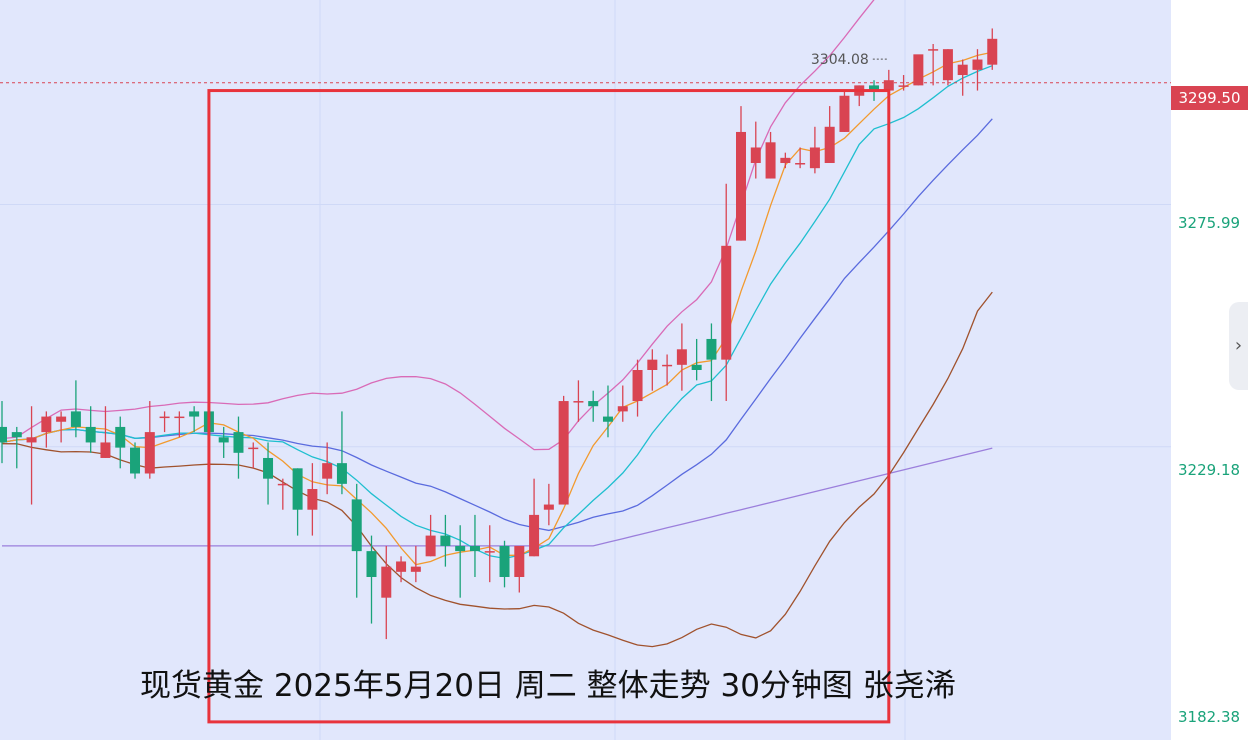 This screenshot has width=1248, height=740. I want to click on chevron-right-icon: ›, so click(1238, 346).